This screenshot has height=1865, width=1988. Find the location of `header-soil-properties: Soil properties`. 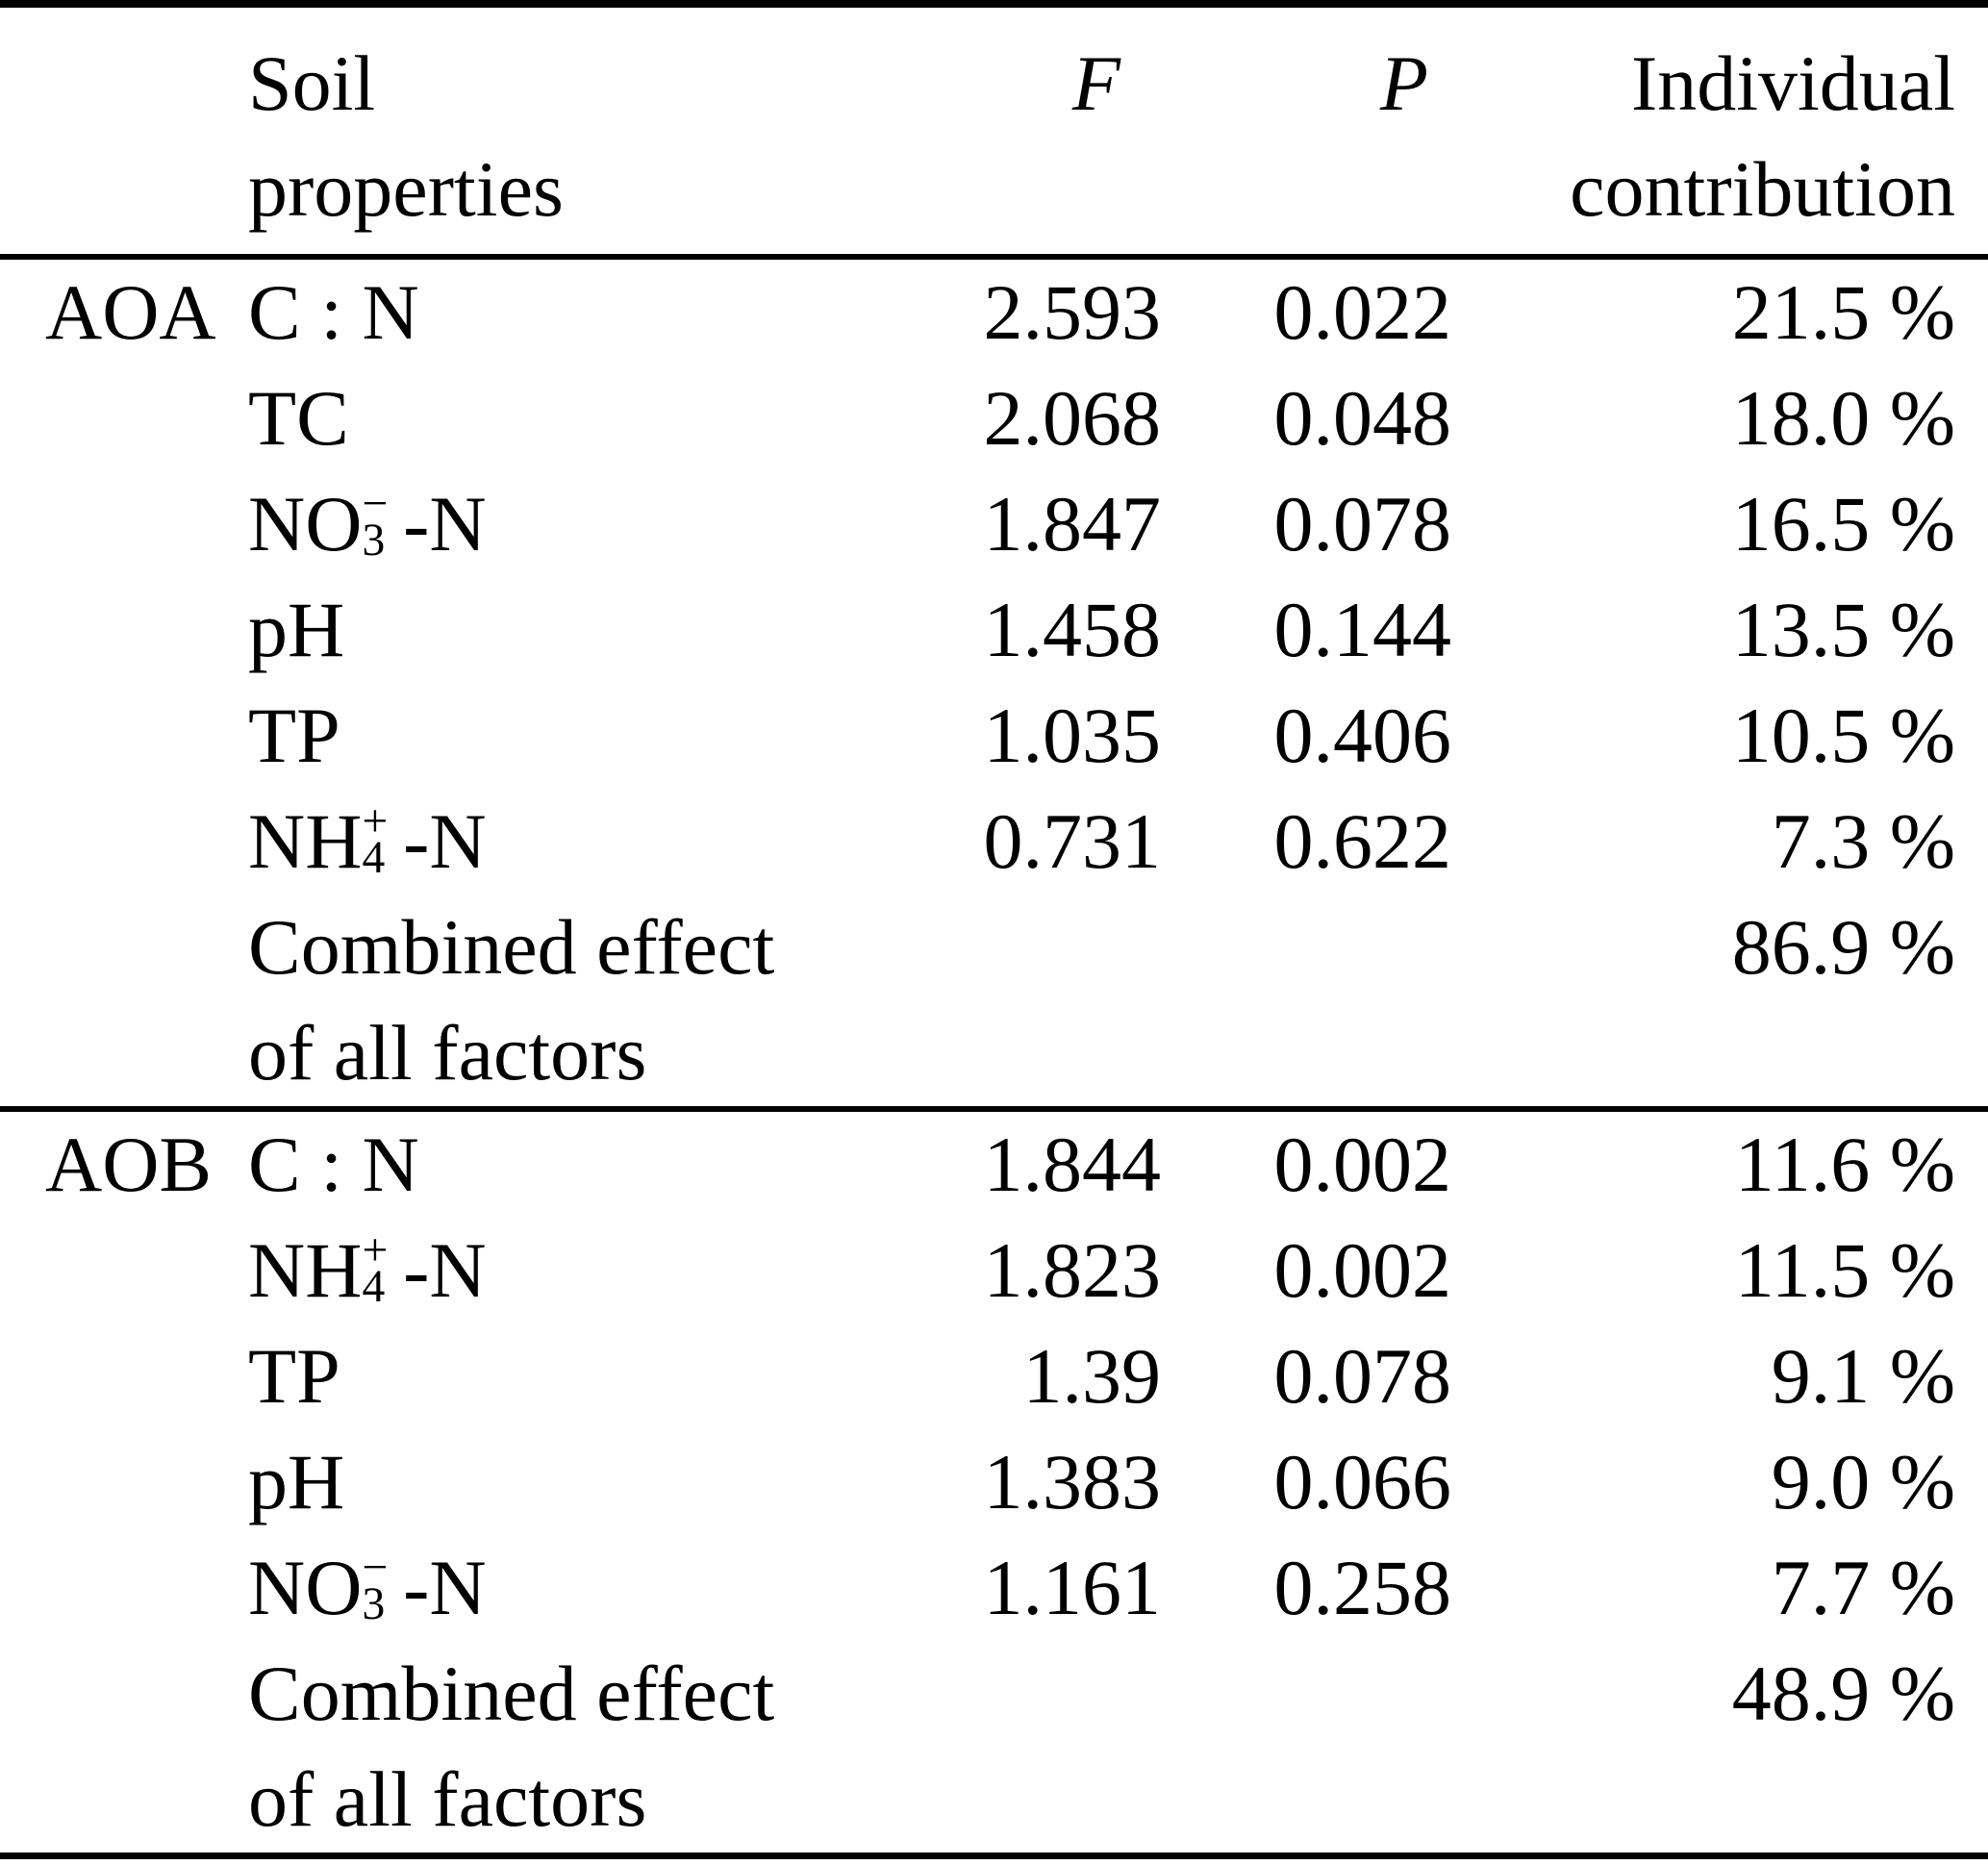

header-soil-properties: Soil properties is located at coordinates (406, 136).